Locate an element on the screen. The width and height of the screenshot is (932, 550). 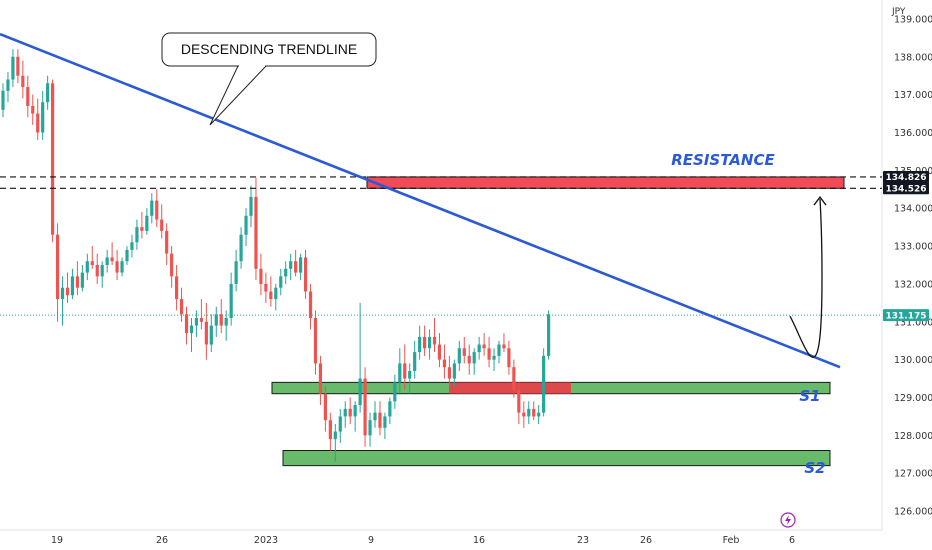
price-tag: 134.526 is located at coordinates (906, 188).